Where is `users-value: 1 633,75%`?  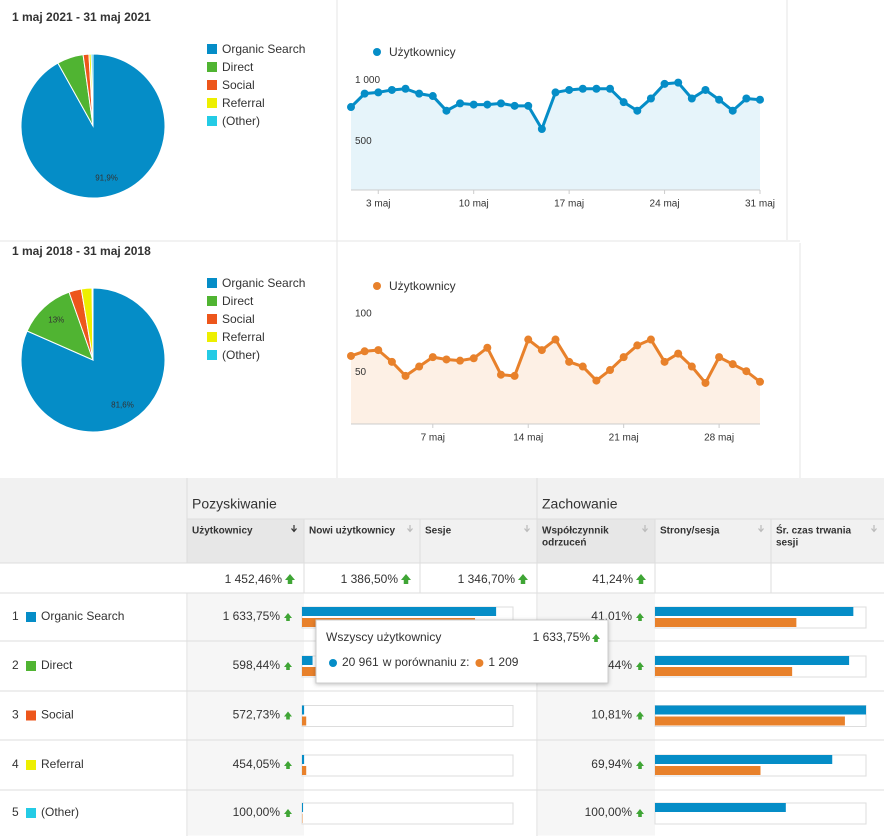
users-value: 1 633,75% is located at coordinates (252, 616).